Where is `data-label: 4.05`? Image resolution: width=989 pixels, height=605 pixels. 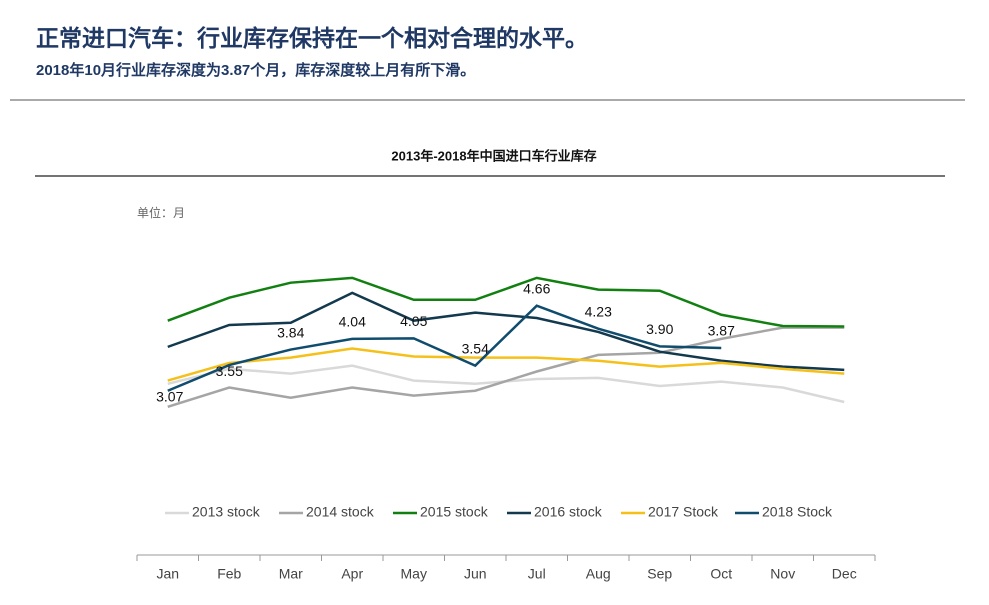
data-label: 4.05 is located at coordinates (413, 321).